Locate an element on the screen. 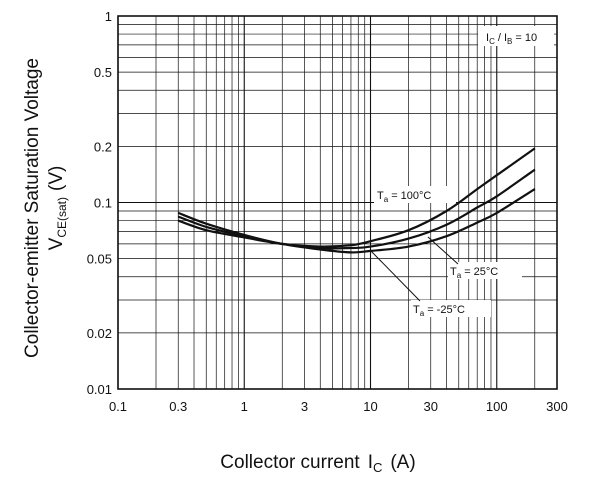  y-tick-labels: 0.01 0.02 0.05 0.1 0.2 0.5 1 is located at coordinates (99, 203).